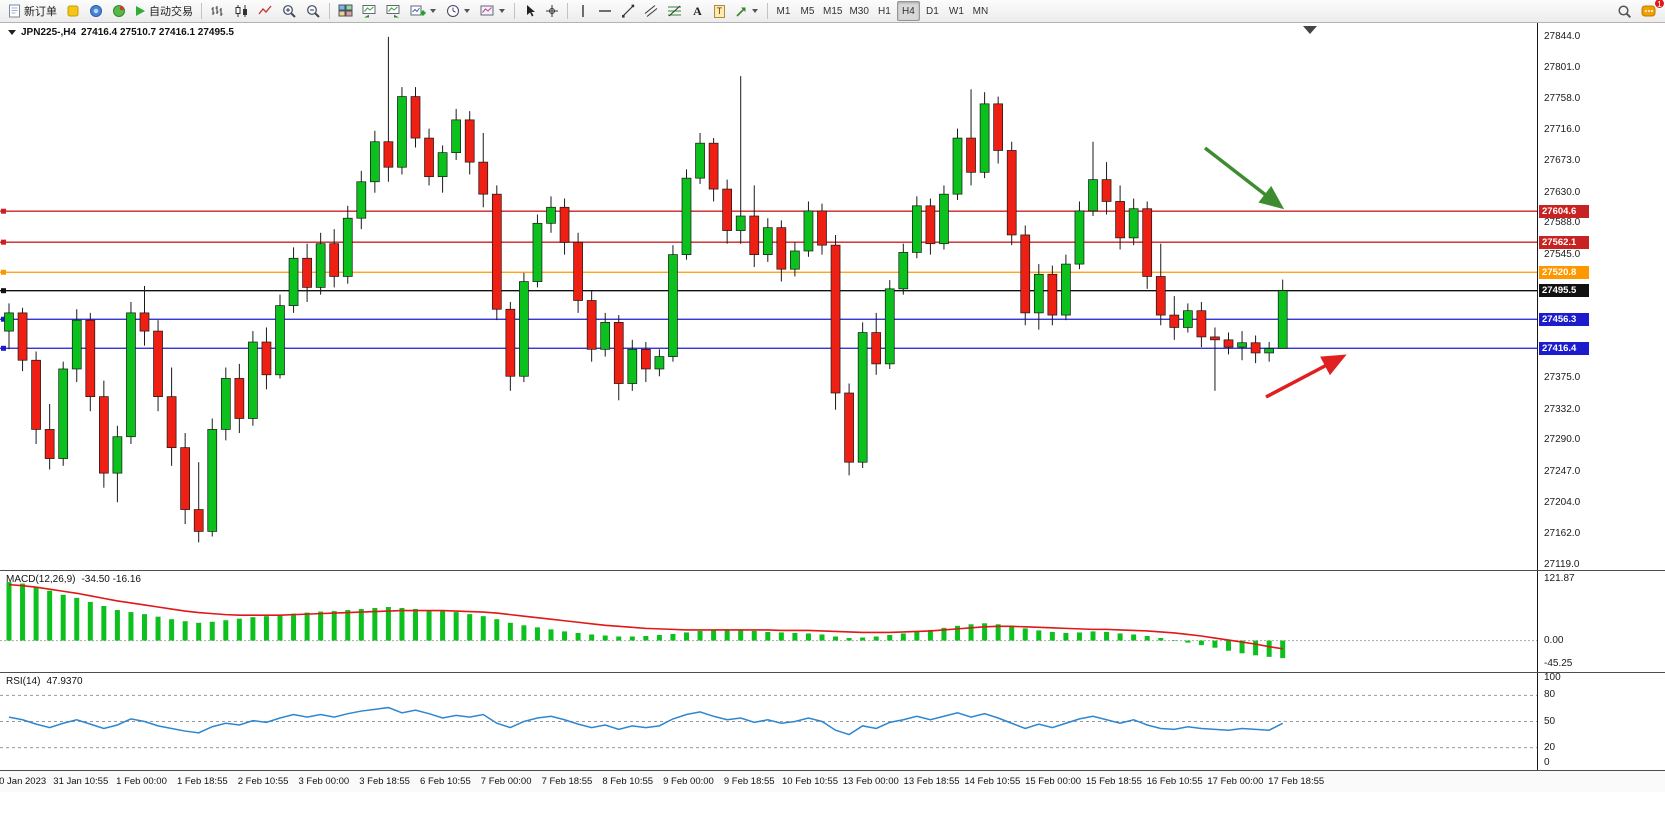  I want to click on annotation-arrow-up-red, so click(1306, 376).